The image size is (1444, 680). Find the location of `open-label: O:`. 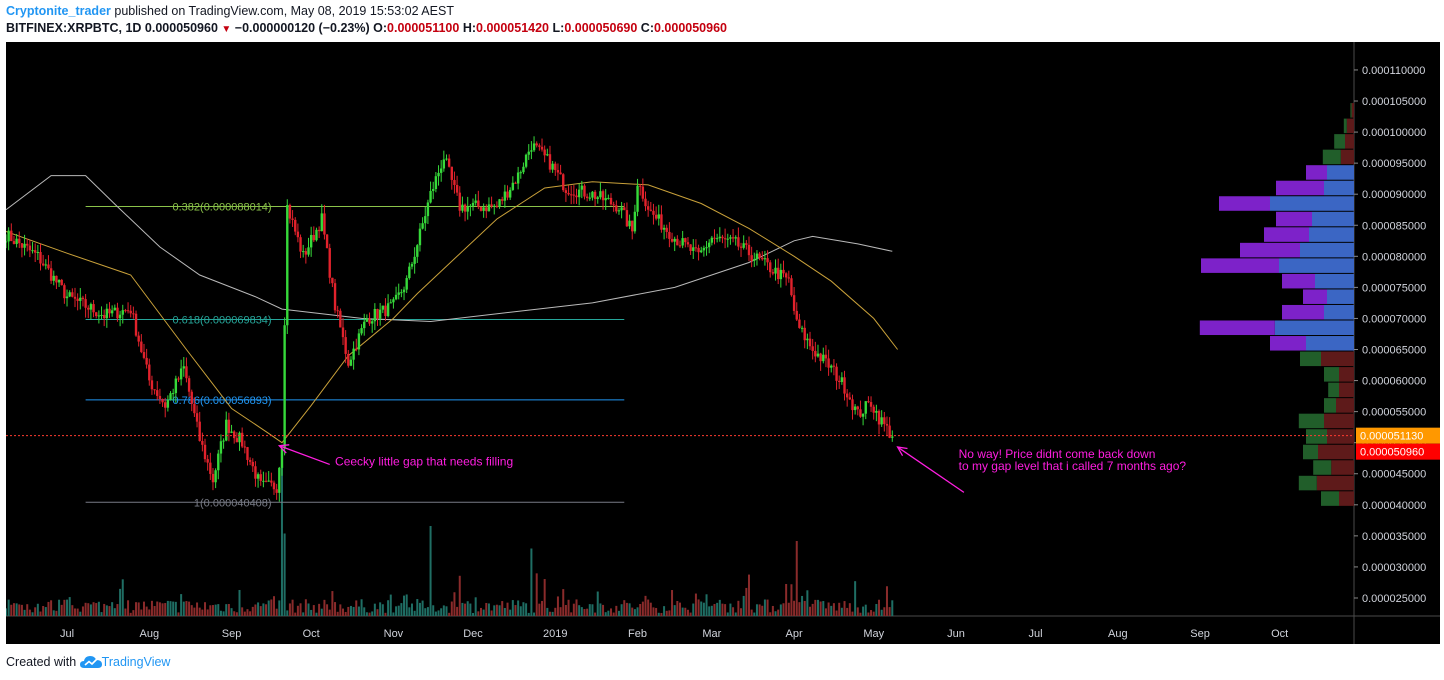

open-label: O: is located at coordinates (380, 28).